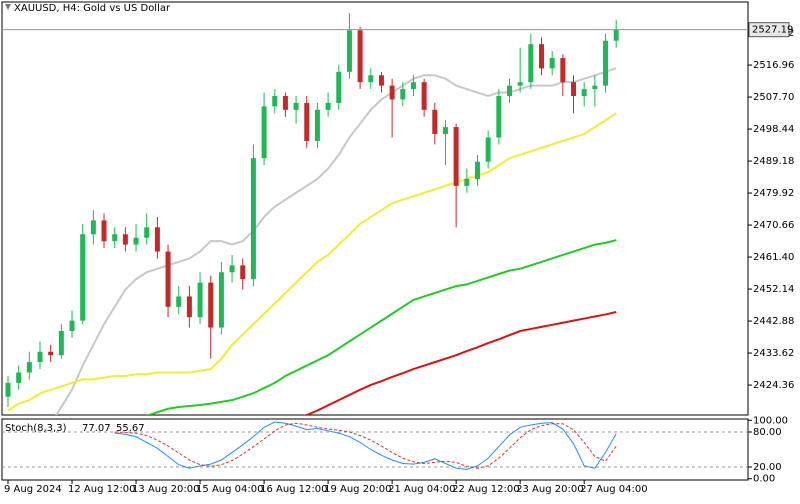  Describe the element at coordinates (767, 432) in the screenshot. I see `sub-y-tick-label: 80.00` at that location.